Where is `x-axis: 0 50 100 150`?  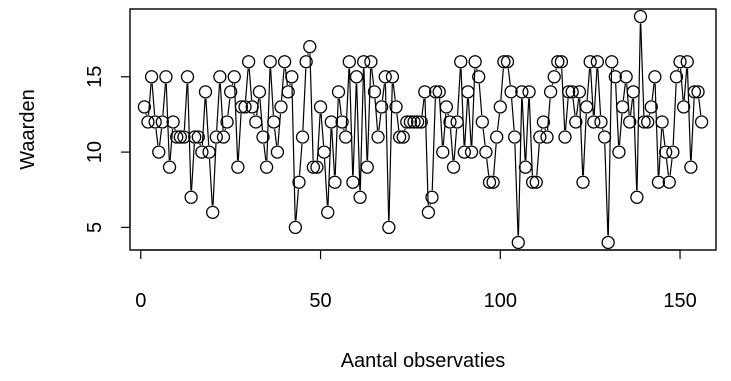
x-axis: 0 50 100 150 is located at coordinates (416, 280).